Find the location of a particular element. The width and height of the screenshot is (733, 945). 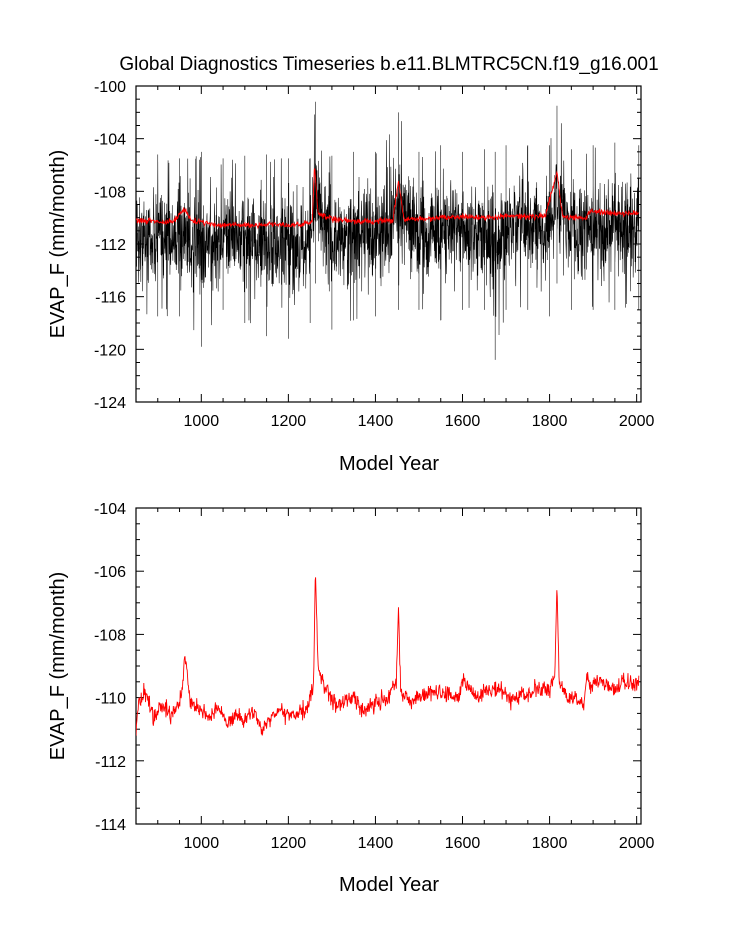

top-y-tick-label: -100 is located at coordinates (110, 87).